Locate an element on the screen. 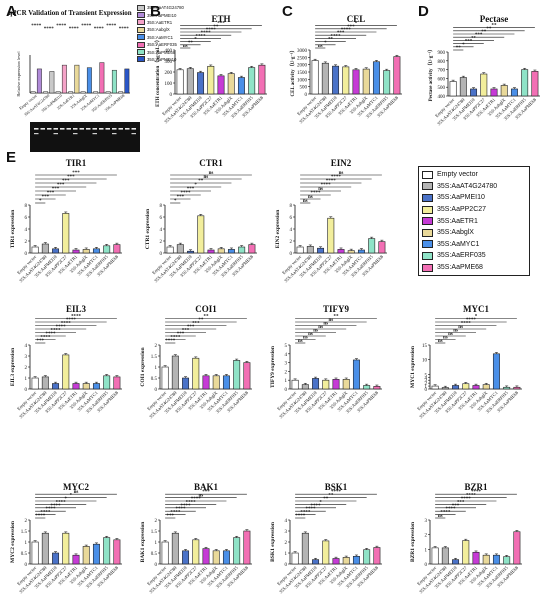 Image resolution: width=550 pixels, height=615 pixels. mini-legend-label: 35S:AaPMEI10 is located at coordinates (162, 15).